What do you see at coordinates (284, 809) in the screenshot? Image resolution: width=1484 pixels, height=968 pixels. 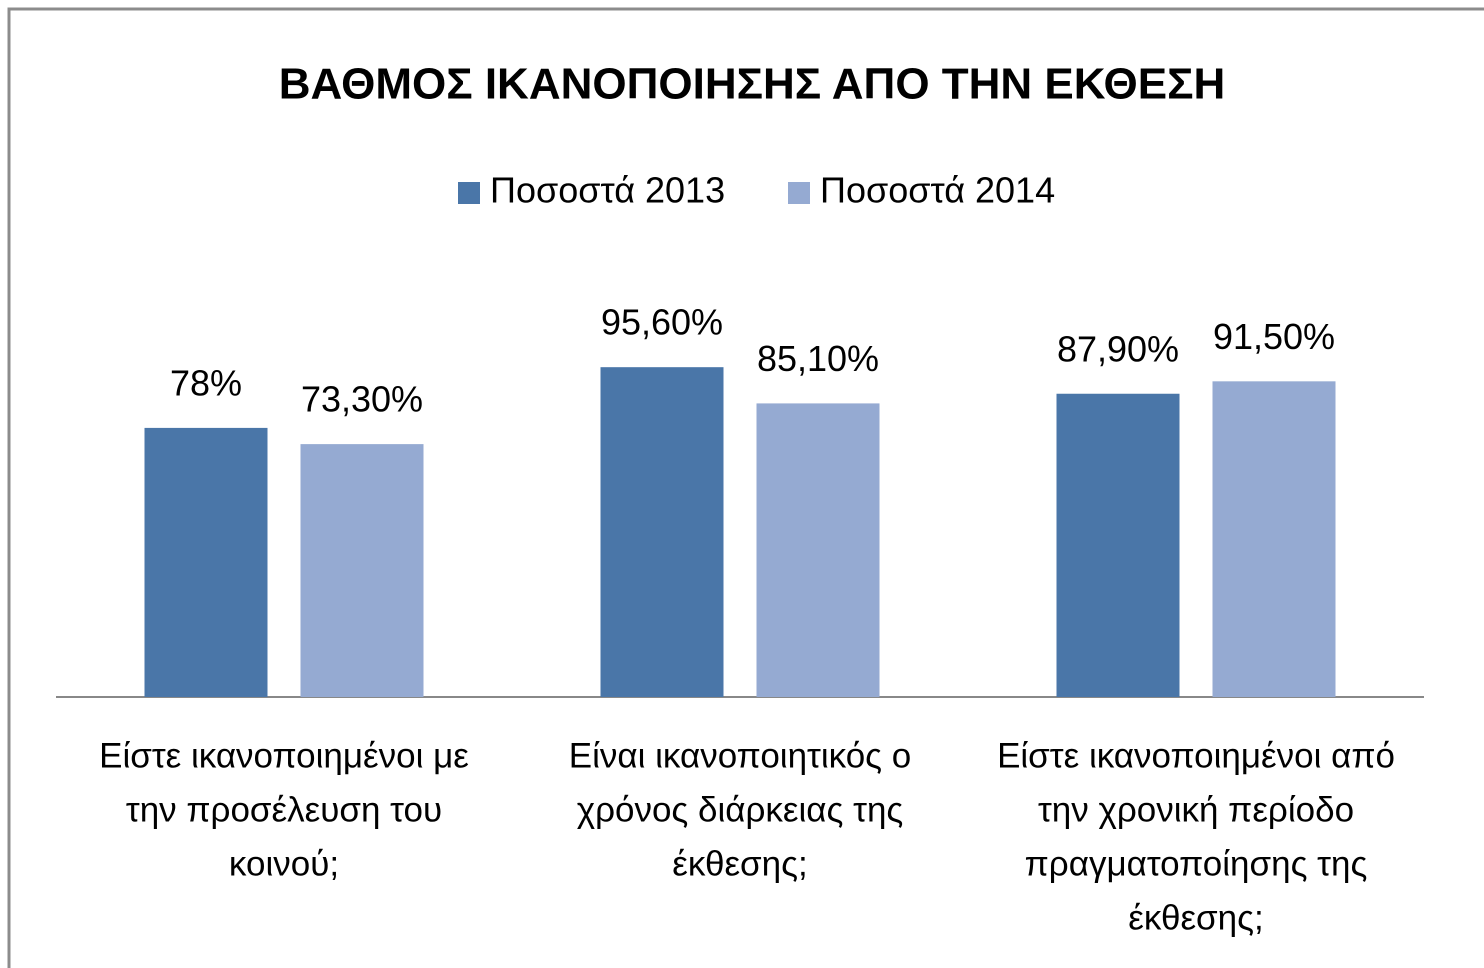 I see `x-tick-label: την προσέλευση του` at bounding box center [284, 809].